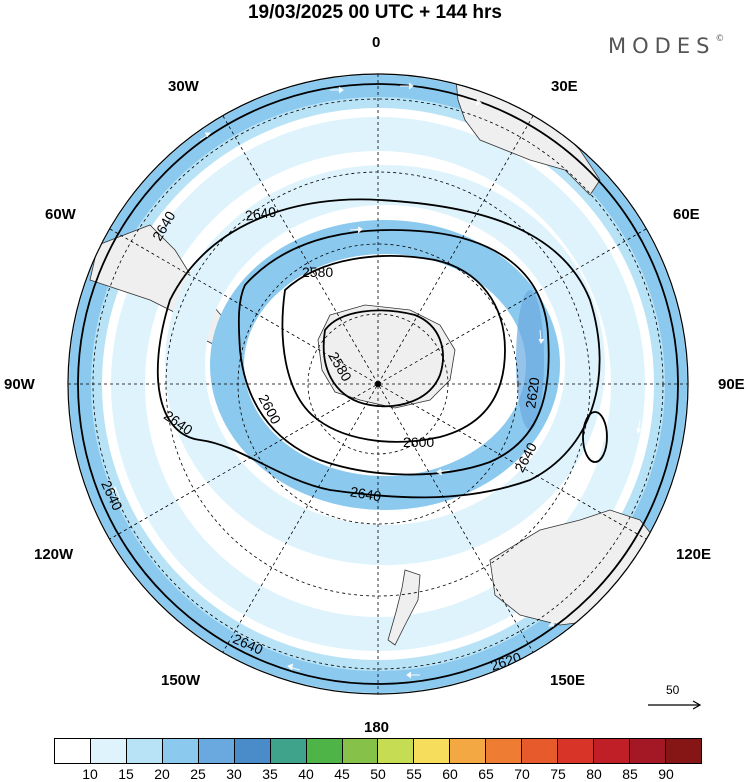 The height and width of the screenshot is (782, 750). I want to click on lon-label-150e: 150E, so click(568, 680).